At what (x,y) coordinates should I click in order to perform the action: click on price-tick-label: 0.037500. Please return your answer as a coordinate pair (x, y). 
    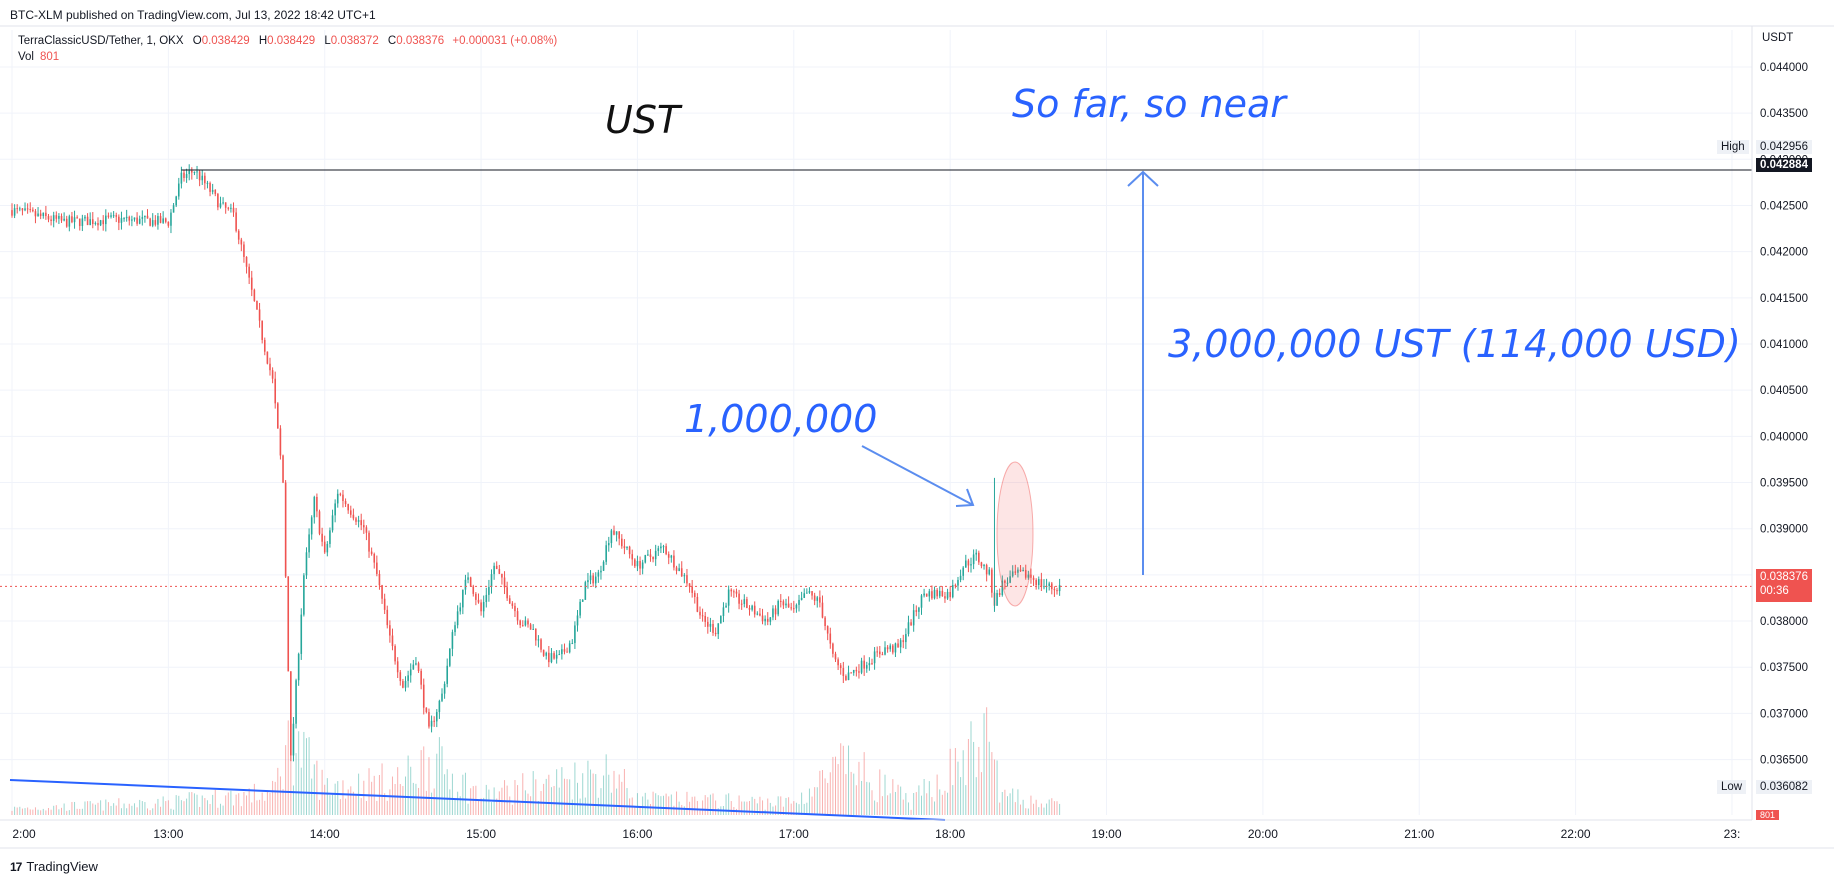
    Looking at the image, I should click on (1784, 668).